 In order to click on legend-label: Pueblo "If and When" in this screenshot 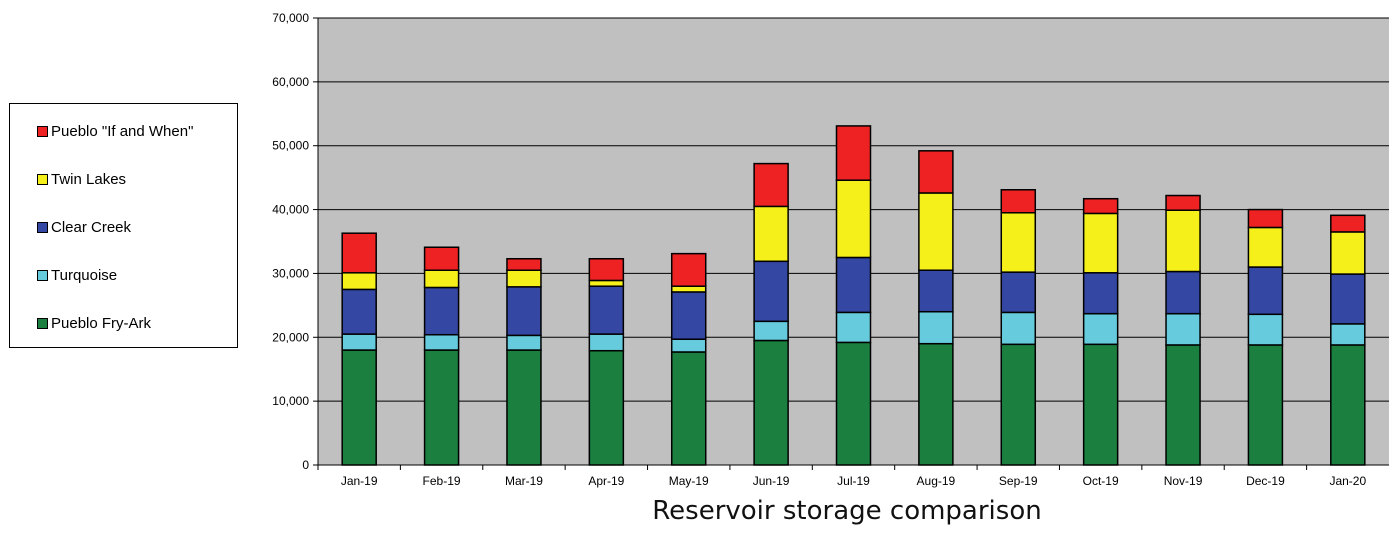, I will do `click(122, 131)`.